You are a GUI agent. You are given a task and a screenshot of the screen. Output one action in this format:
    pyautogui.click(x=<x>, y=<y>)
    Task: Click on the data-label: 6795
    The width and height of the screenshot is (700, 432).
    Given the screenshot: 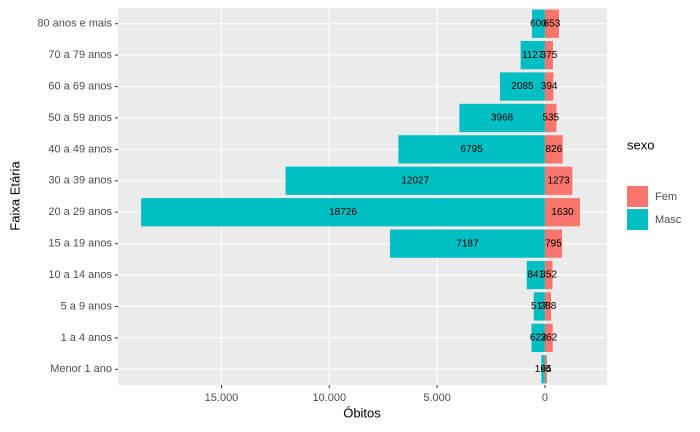 What is the action you would take?
    pyautogui.click(x=472, y=149)
    